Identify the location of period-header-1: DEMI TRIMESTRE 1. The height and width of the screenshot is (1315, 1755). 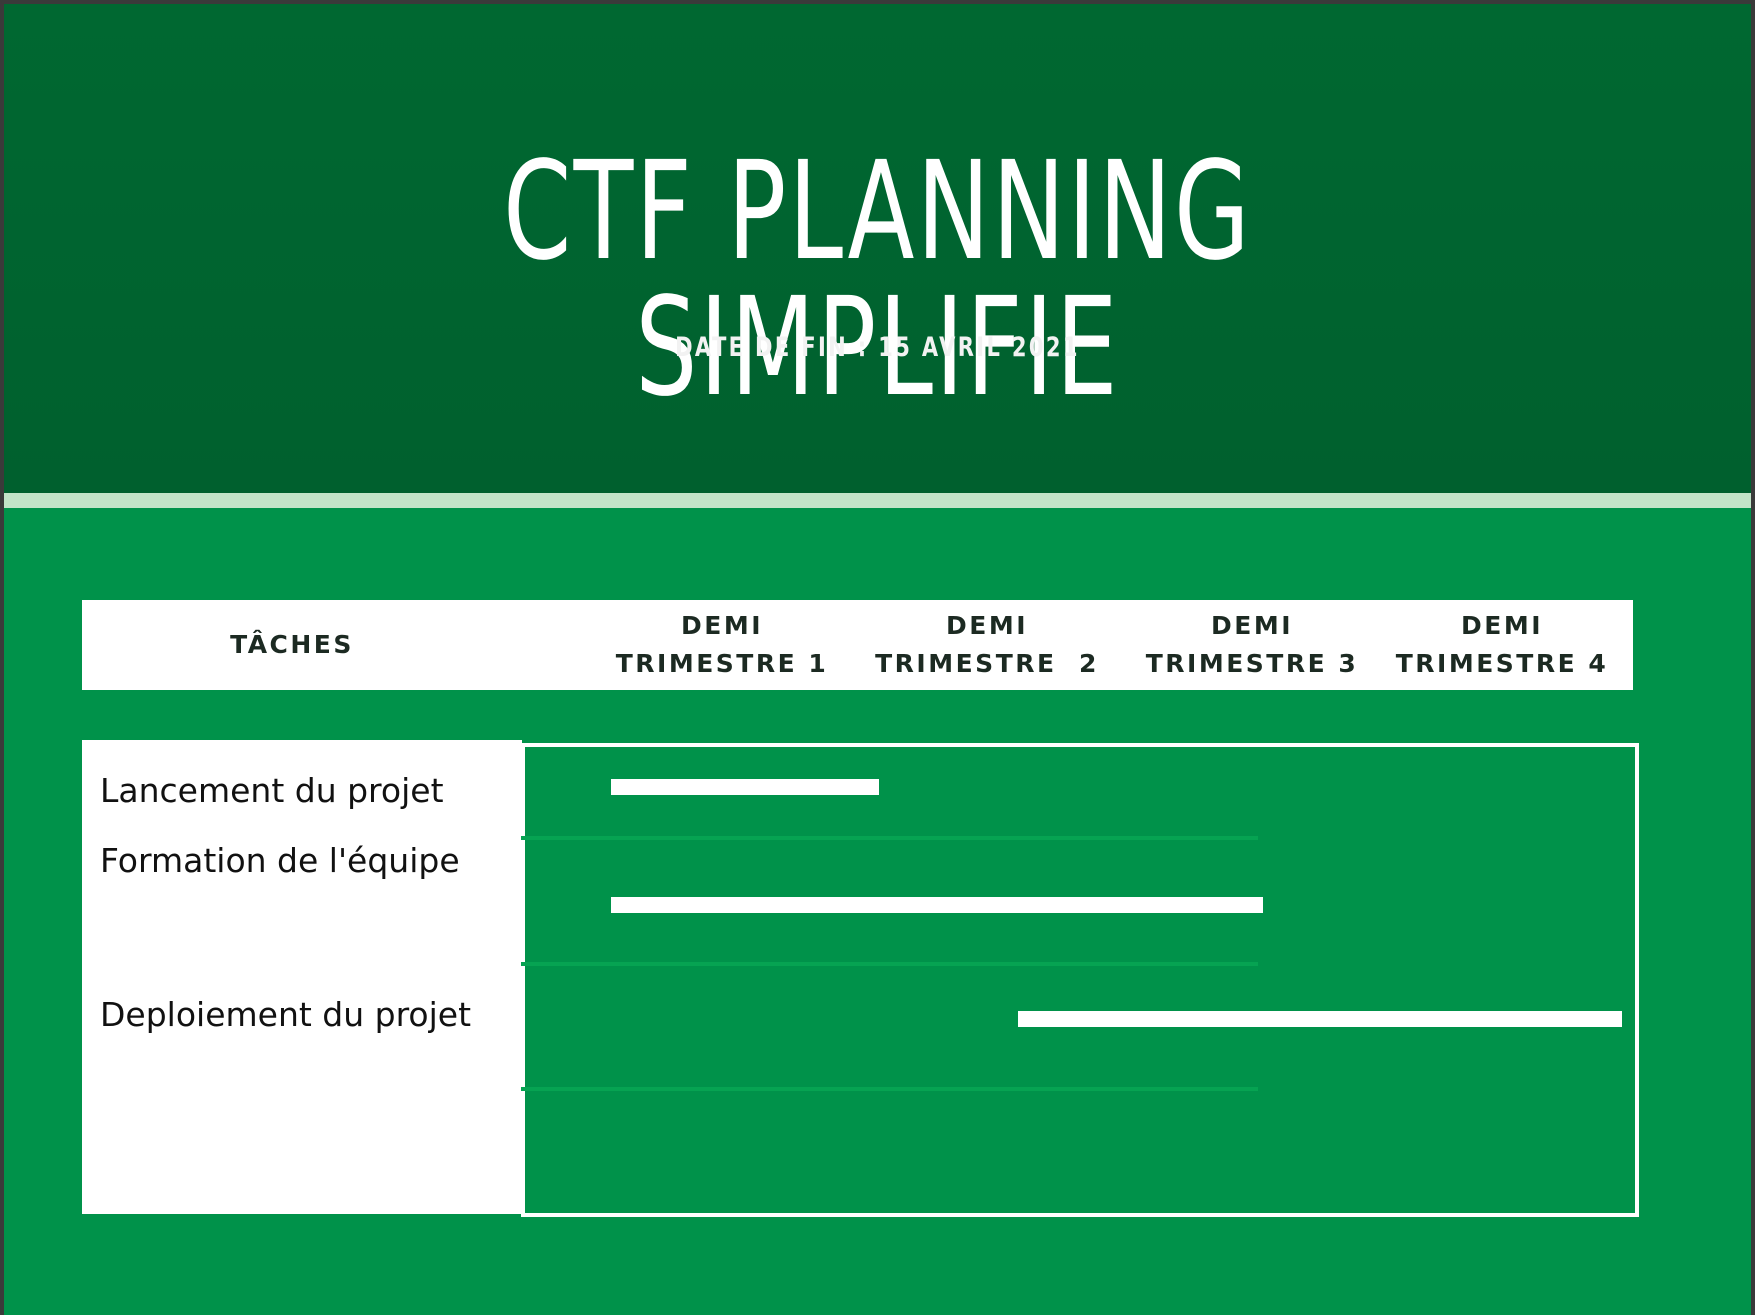
(721, 645).